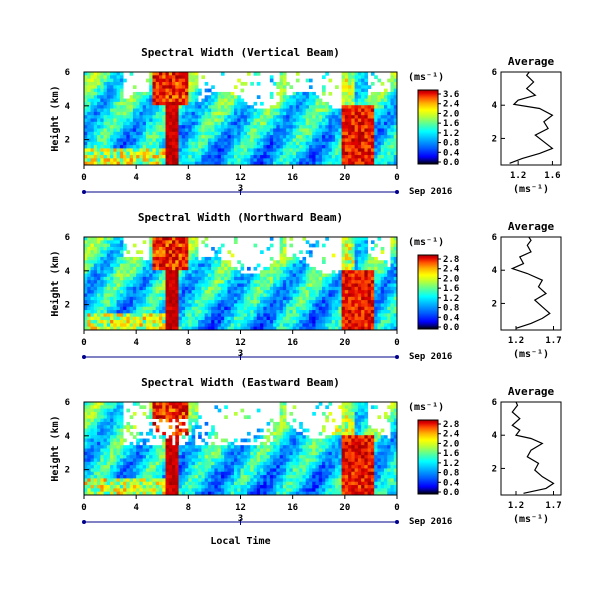  I want to click on date-axis-end, so click(84, 192).